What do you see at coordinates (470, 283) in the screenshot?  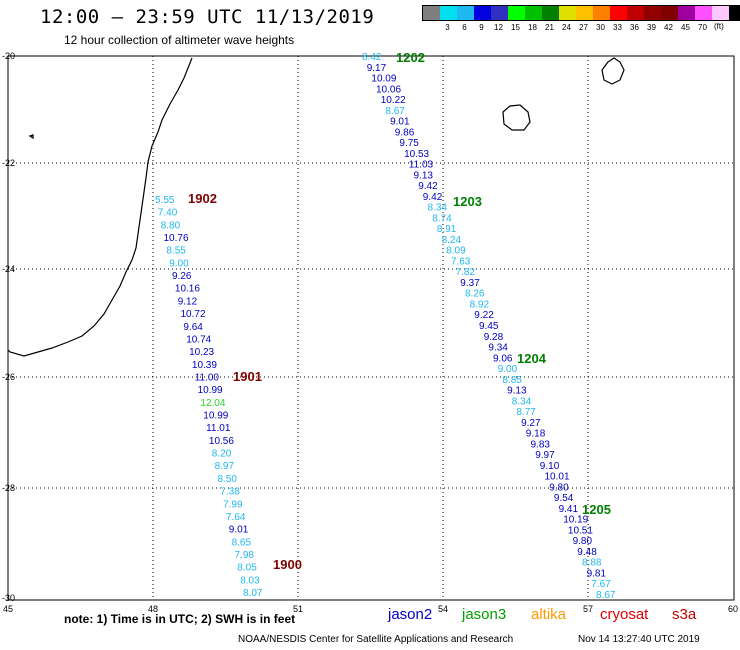 I see `wave-height-value: 9.37` at bounding box center [470, 283].